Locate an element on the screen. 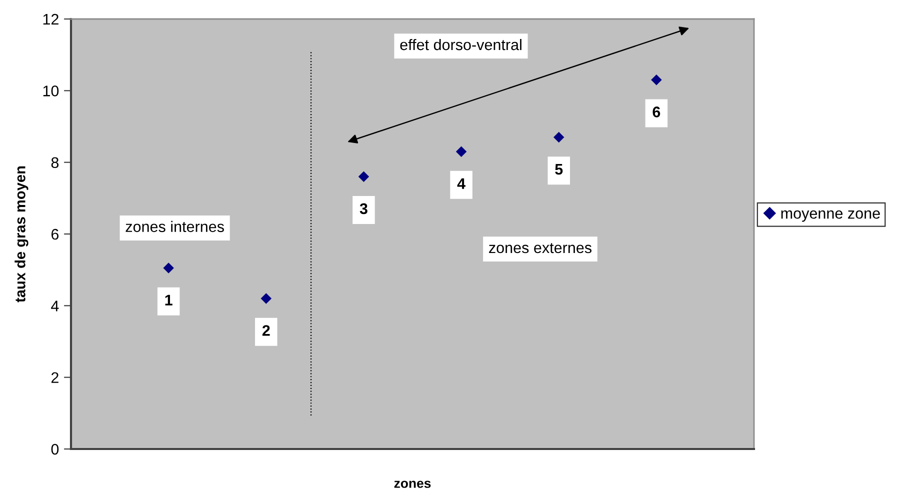  y-tick-label: 8 is located at coordinates (55, 162).